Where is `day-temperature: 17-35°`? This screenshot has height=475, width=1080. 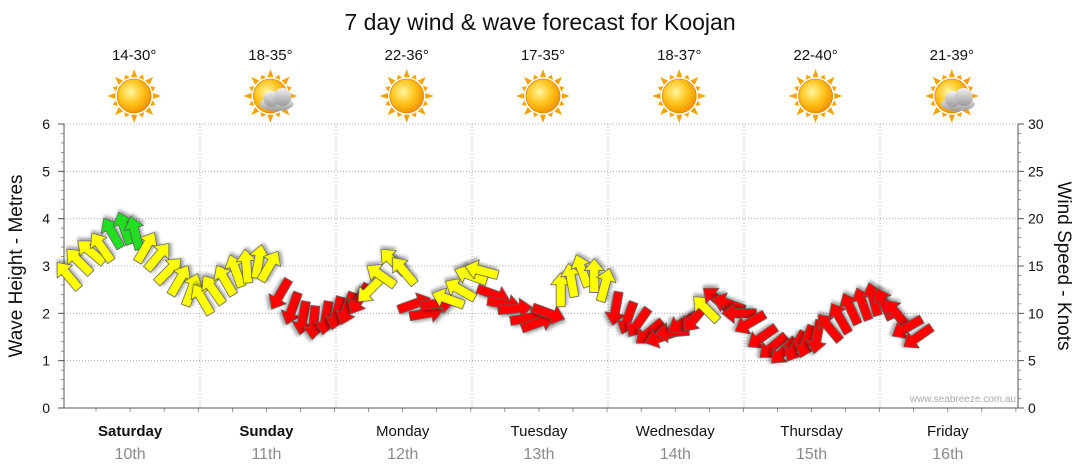
day-temperature: 17-35° is located at coordinates (543, 55).